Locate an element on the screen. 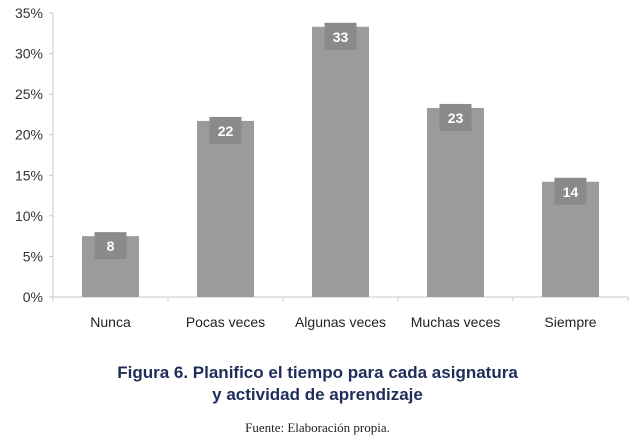 This screenshot has width=635, height=445. x-tick-label: Siempre is located at coordinates (570, 322).